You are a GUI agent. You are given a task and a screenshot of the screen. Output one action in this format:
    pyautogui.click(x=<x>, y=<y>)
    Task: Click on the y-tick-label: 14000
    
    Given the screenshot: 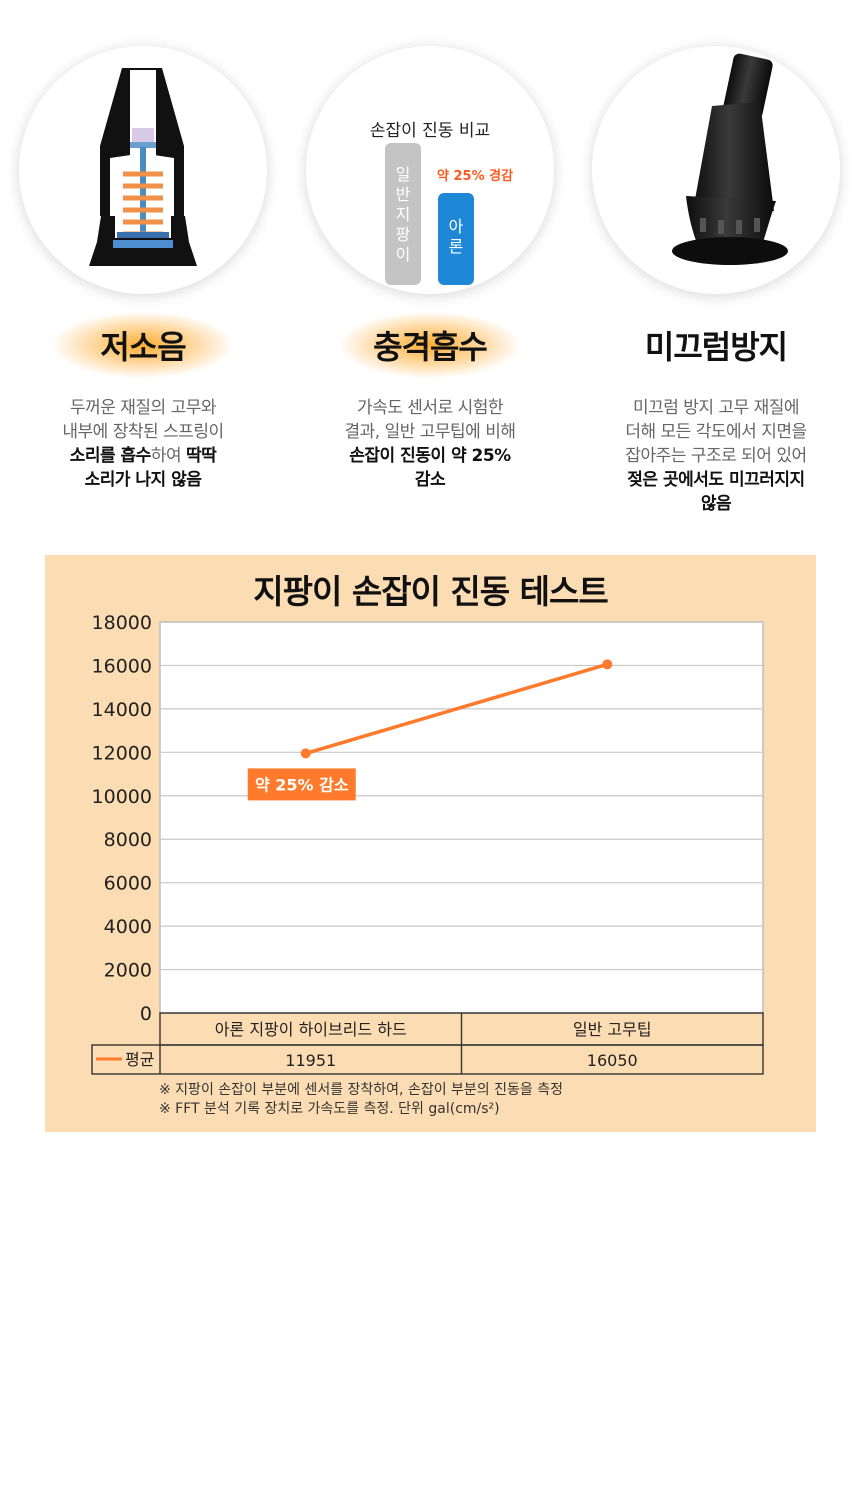 What is the action you would take?
    pyautogui.click(x=122, y=710)
    